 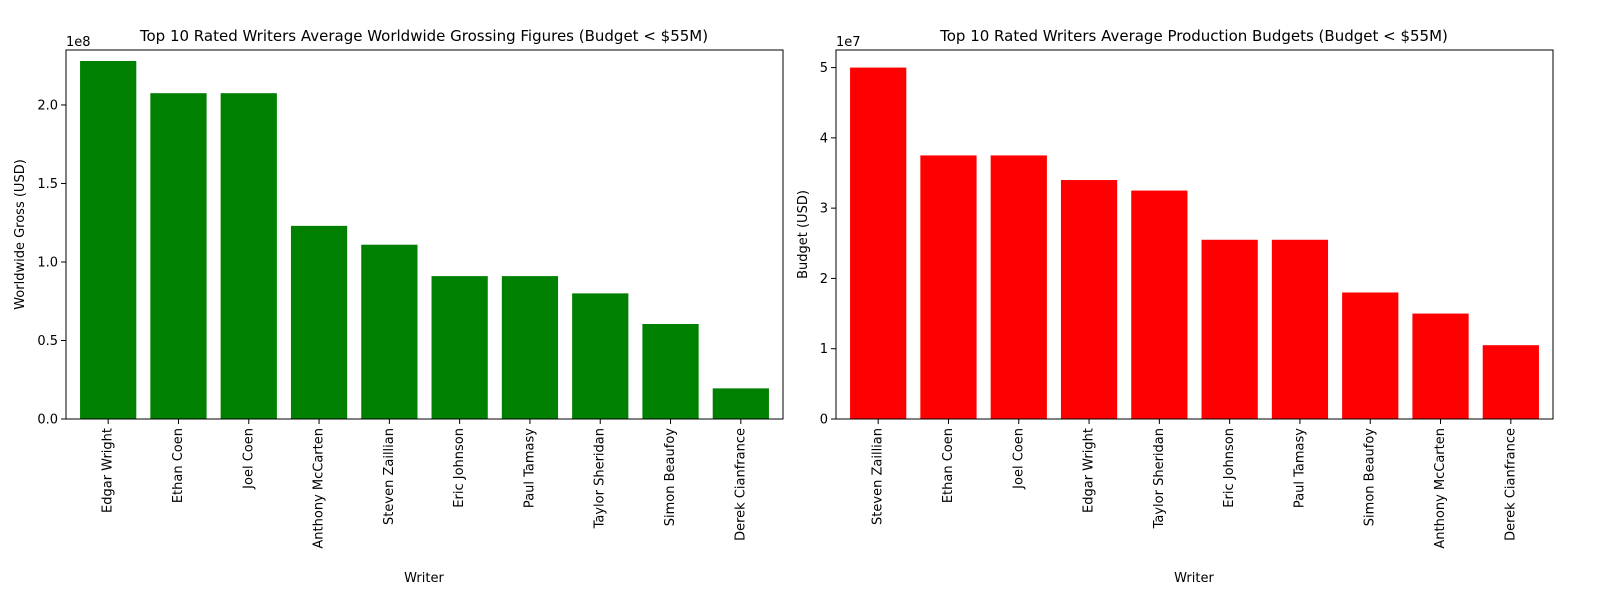 What do you see at coordinates (47, 420) in the screenshot?
I see `gross-y-tick-label: 0.0` at bounding box center [47, 420].